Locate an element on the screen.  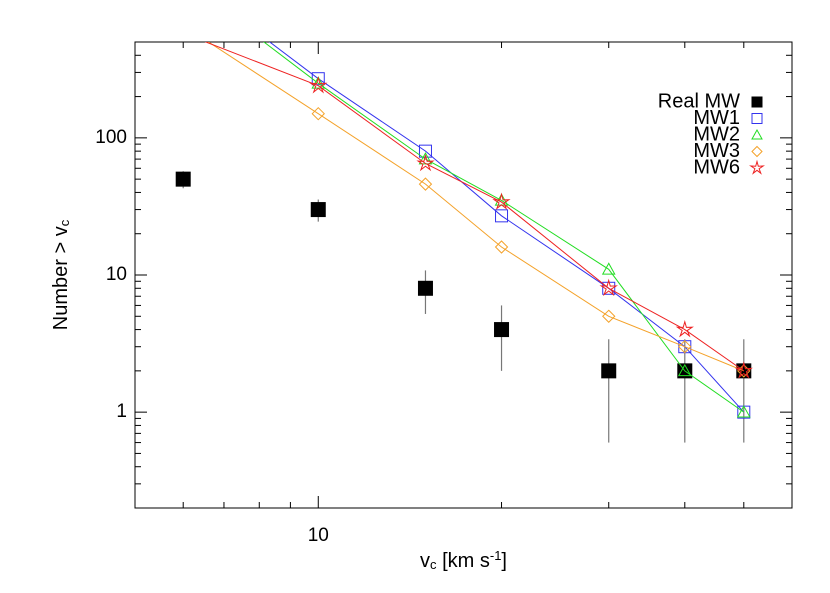
legend-label: Real MW is located at coordinates (699, 101).